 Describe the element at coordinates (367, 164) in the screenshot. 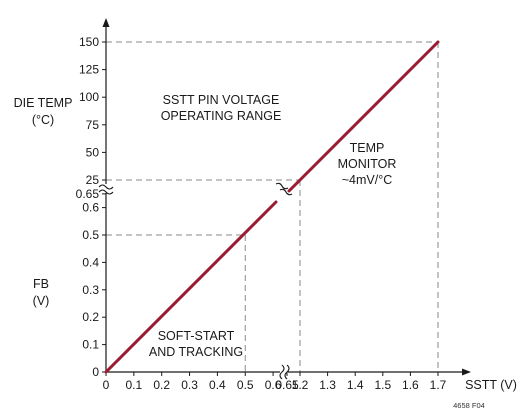

I see `annotation-temp-line2: MONITOR` at that location.